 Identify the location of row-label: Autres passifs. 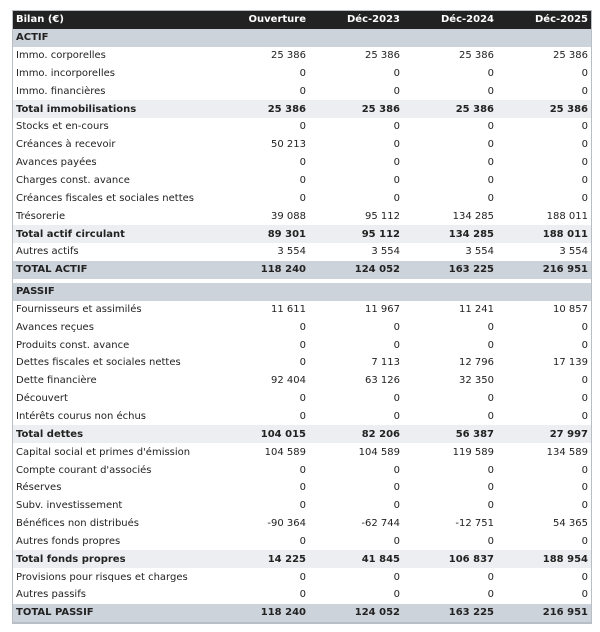
(51, 595).